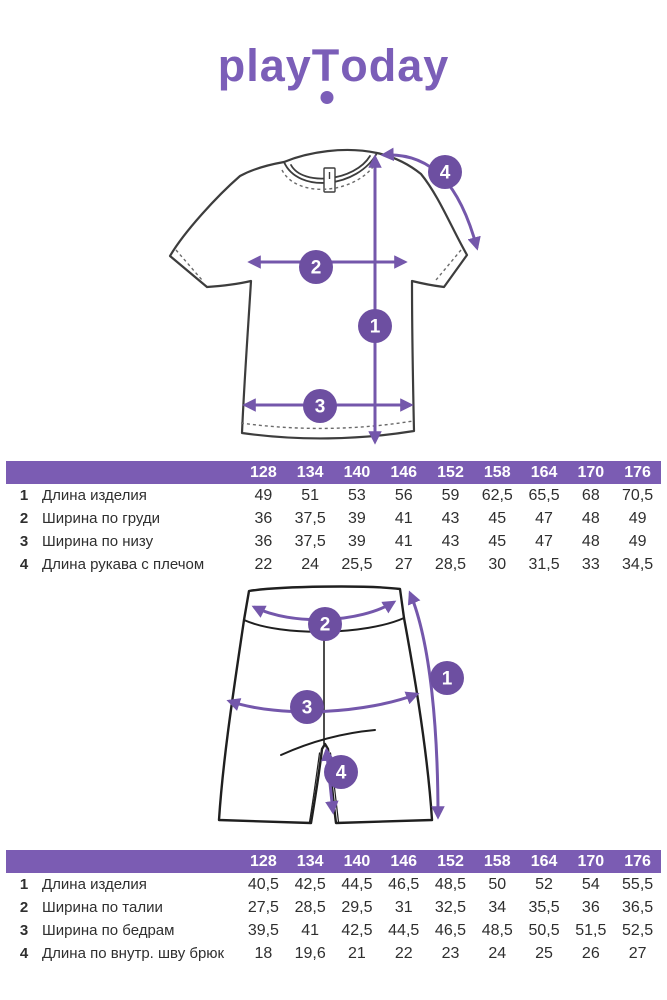 The width and height of the screenshot is (667, 1000). Describe the element at coordinates (403, 495) in the screenshot. I see `cell-value: 56` at that location.